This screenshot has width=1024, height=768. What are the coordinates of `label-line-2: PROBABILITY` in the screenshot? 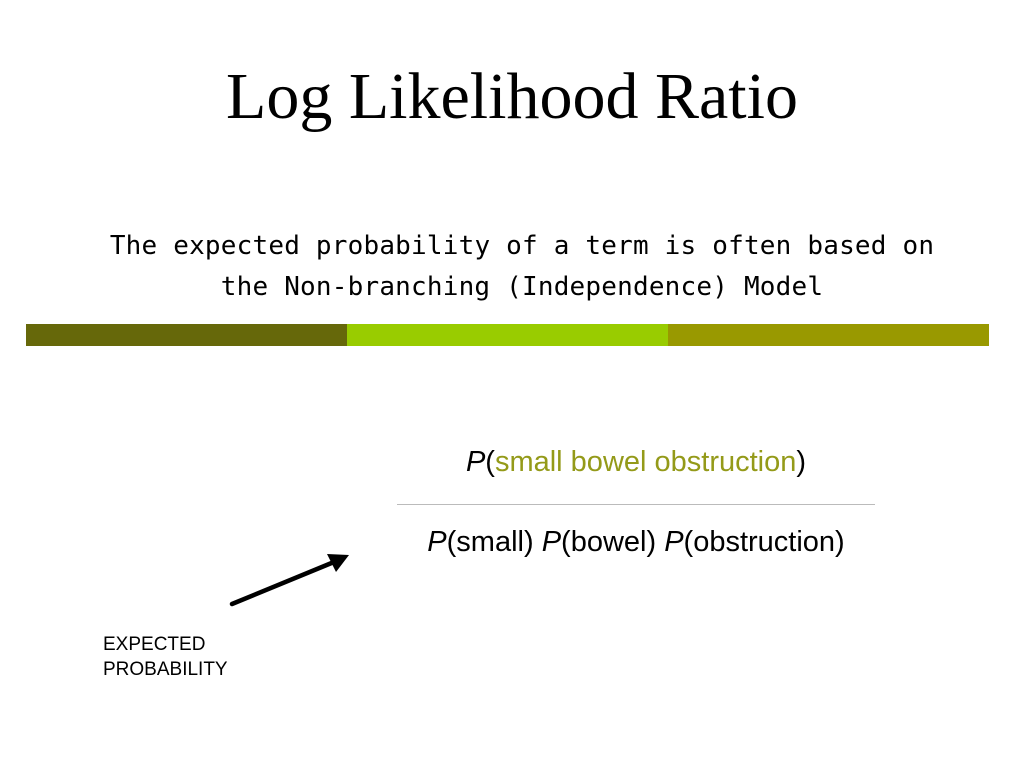 It's located at (165, 669).